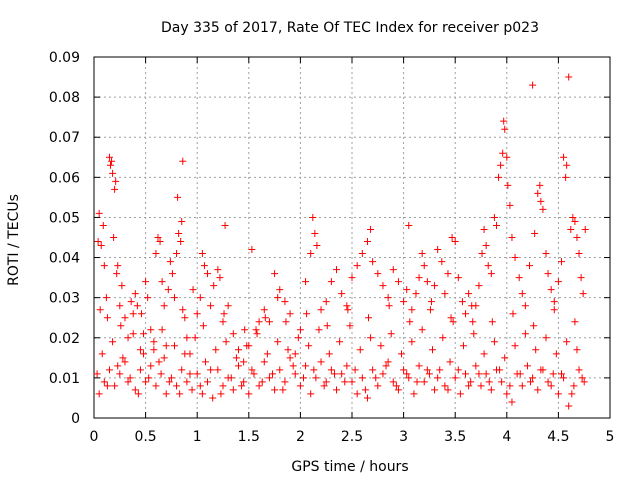 The width and height of the screenshot is (640, 480). What do you see at coordinates (64, 178) in the screenshot?
I see `y-tick-label: 0.06` at bounding box center [64, 178].